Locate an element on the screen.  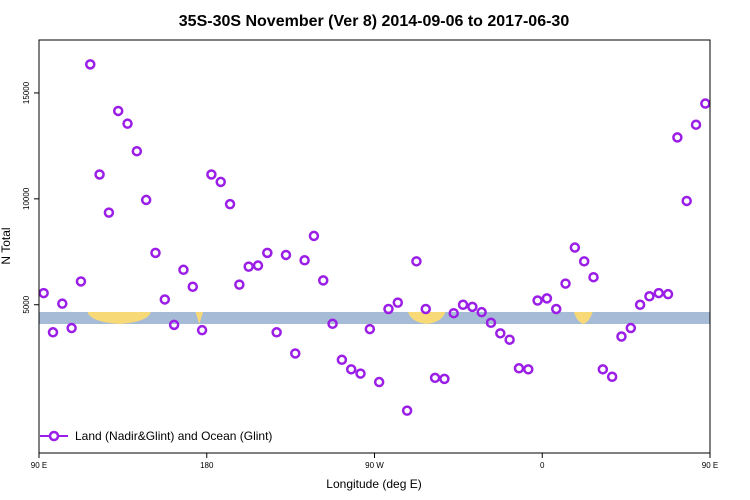
y-axis: 5000 10000 15000 is located at coordinates (30, 197).